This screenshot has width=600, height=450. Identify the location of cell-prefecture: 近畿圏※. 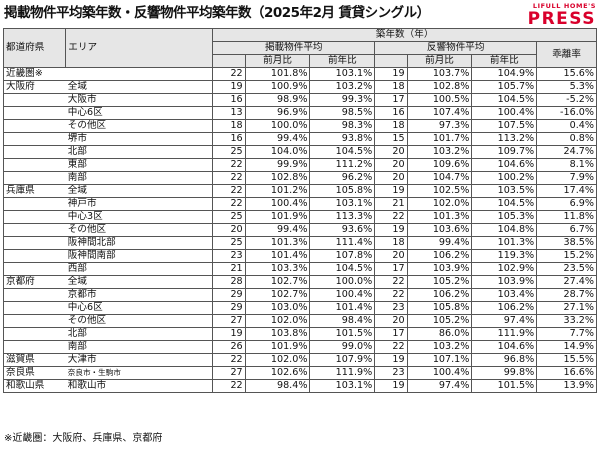
(108, 74).